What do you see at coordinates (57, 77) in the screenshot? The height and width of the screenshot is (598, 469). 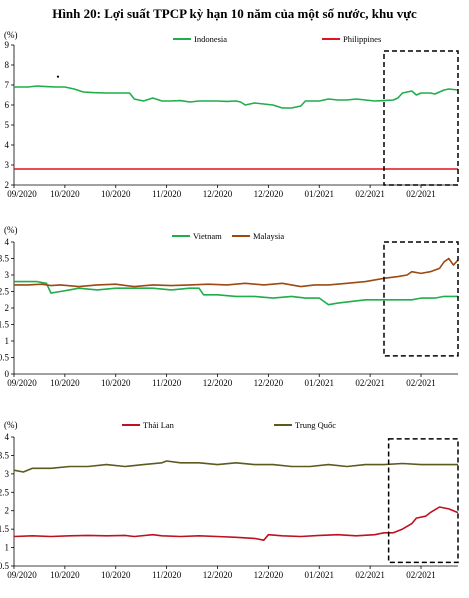 I see `annotation-mark: •` at bounding box center [57, 77].